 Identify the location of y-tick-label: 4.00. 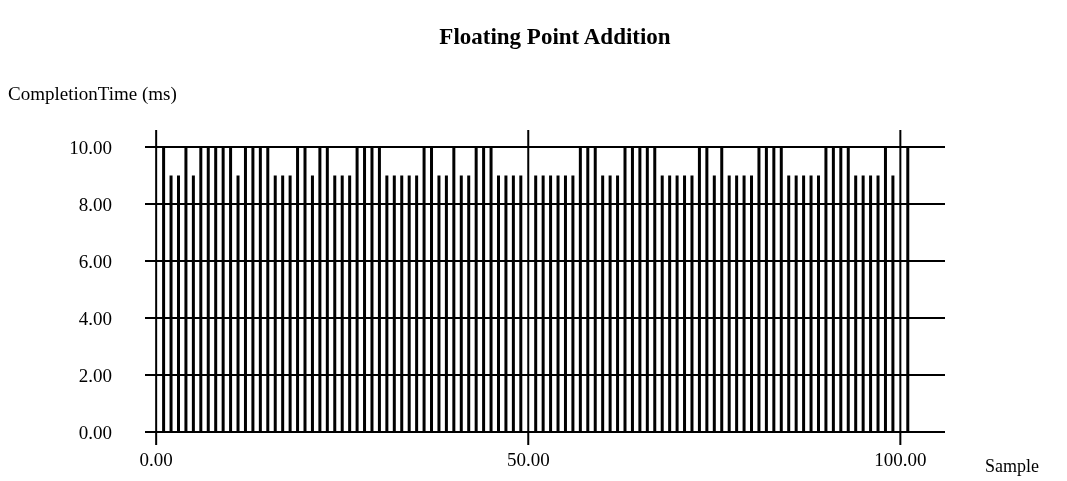
(95, 318).